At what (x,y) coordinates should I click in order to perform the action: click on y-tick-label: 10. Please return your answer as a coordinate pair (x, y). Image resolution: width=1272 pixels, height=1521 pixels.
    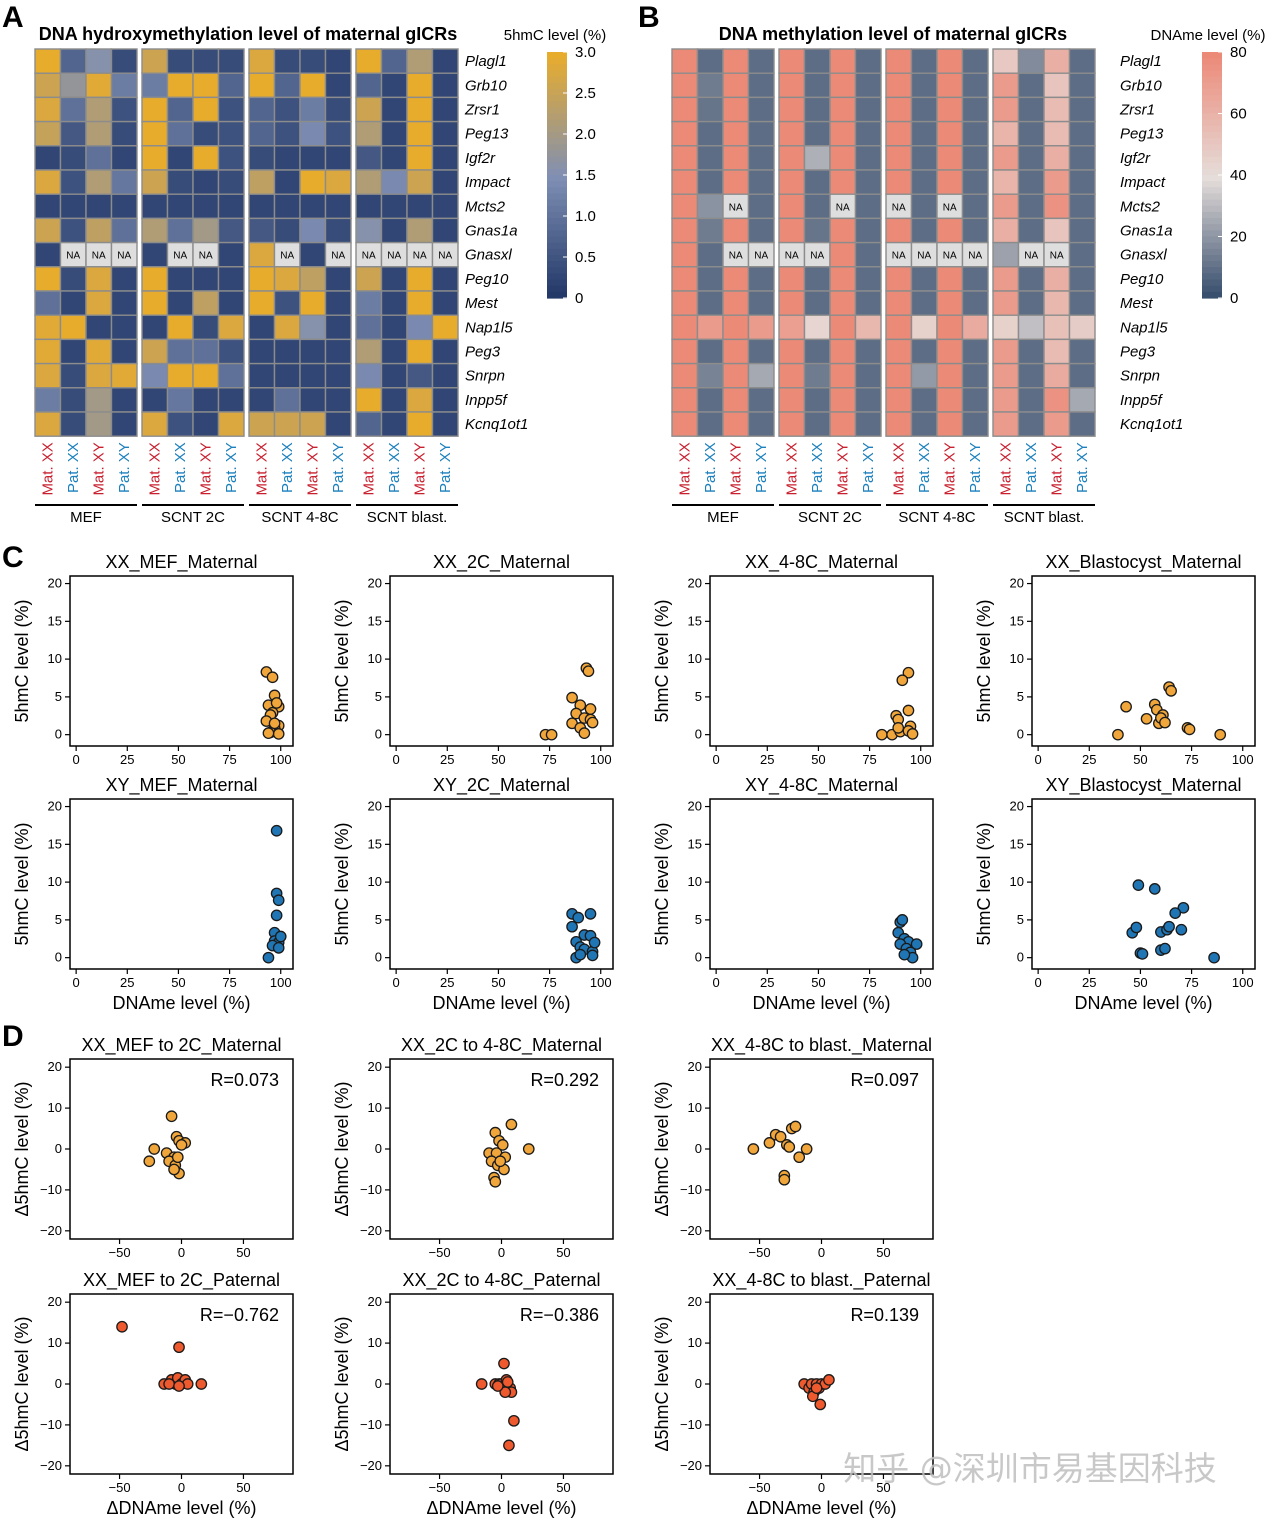
    Looking at the image, I should click on (55, 658).